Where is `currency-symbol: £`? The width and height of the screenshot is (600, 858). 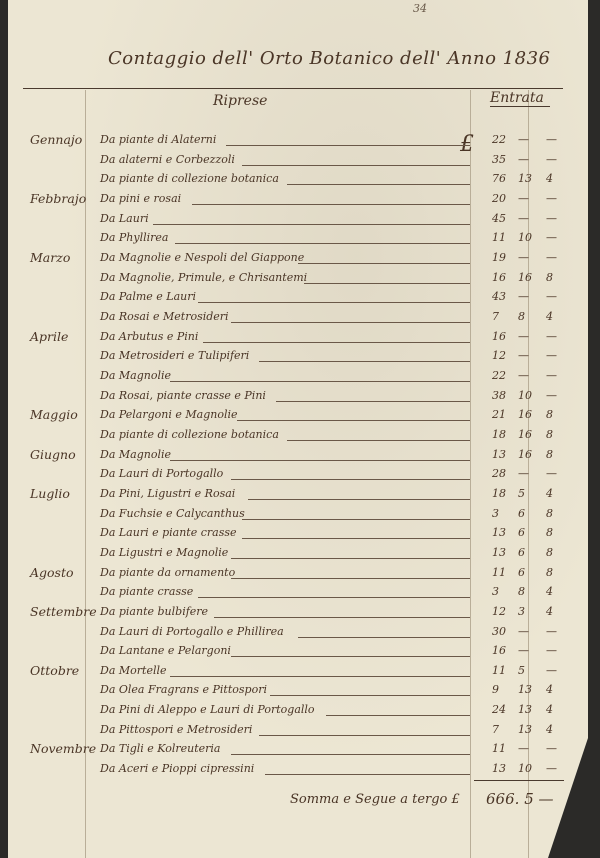 currency-symbol: £ is located at coordinates (467, 144).